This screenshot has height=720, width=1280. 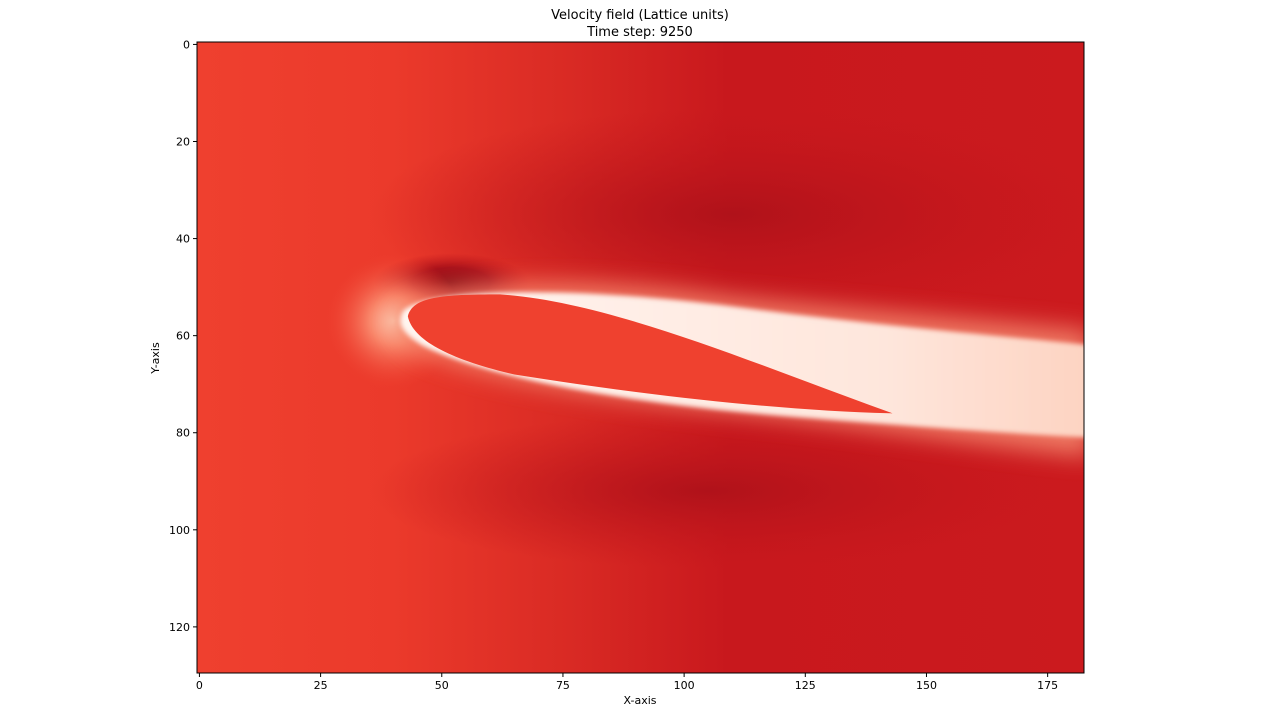 I want to click on y-tick-label: 60, so click(x=183, y=336).